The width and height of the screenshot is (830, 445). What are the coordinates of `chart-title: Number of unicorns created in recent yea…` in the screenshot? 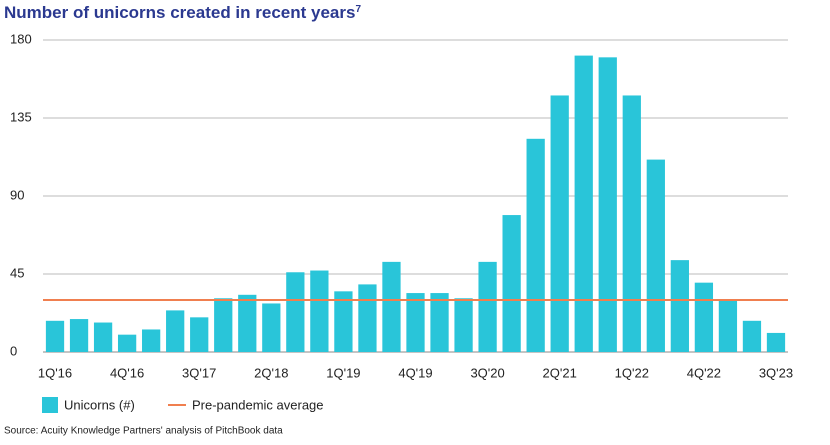 It's located at (182, 12).